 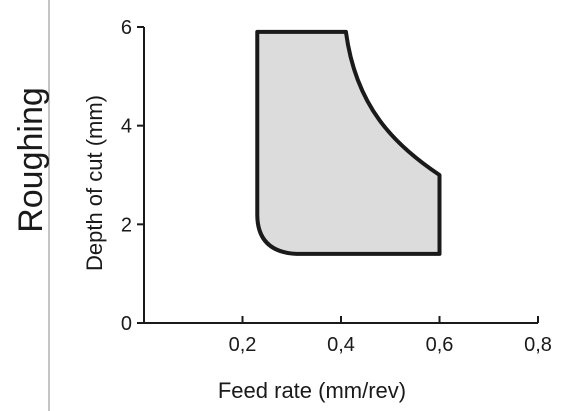 I want to click on x-tick-label: 0,8, so click(x=538, y=345).